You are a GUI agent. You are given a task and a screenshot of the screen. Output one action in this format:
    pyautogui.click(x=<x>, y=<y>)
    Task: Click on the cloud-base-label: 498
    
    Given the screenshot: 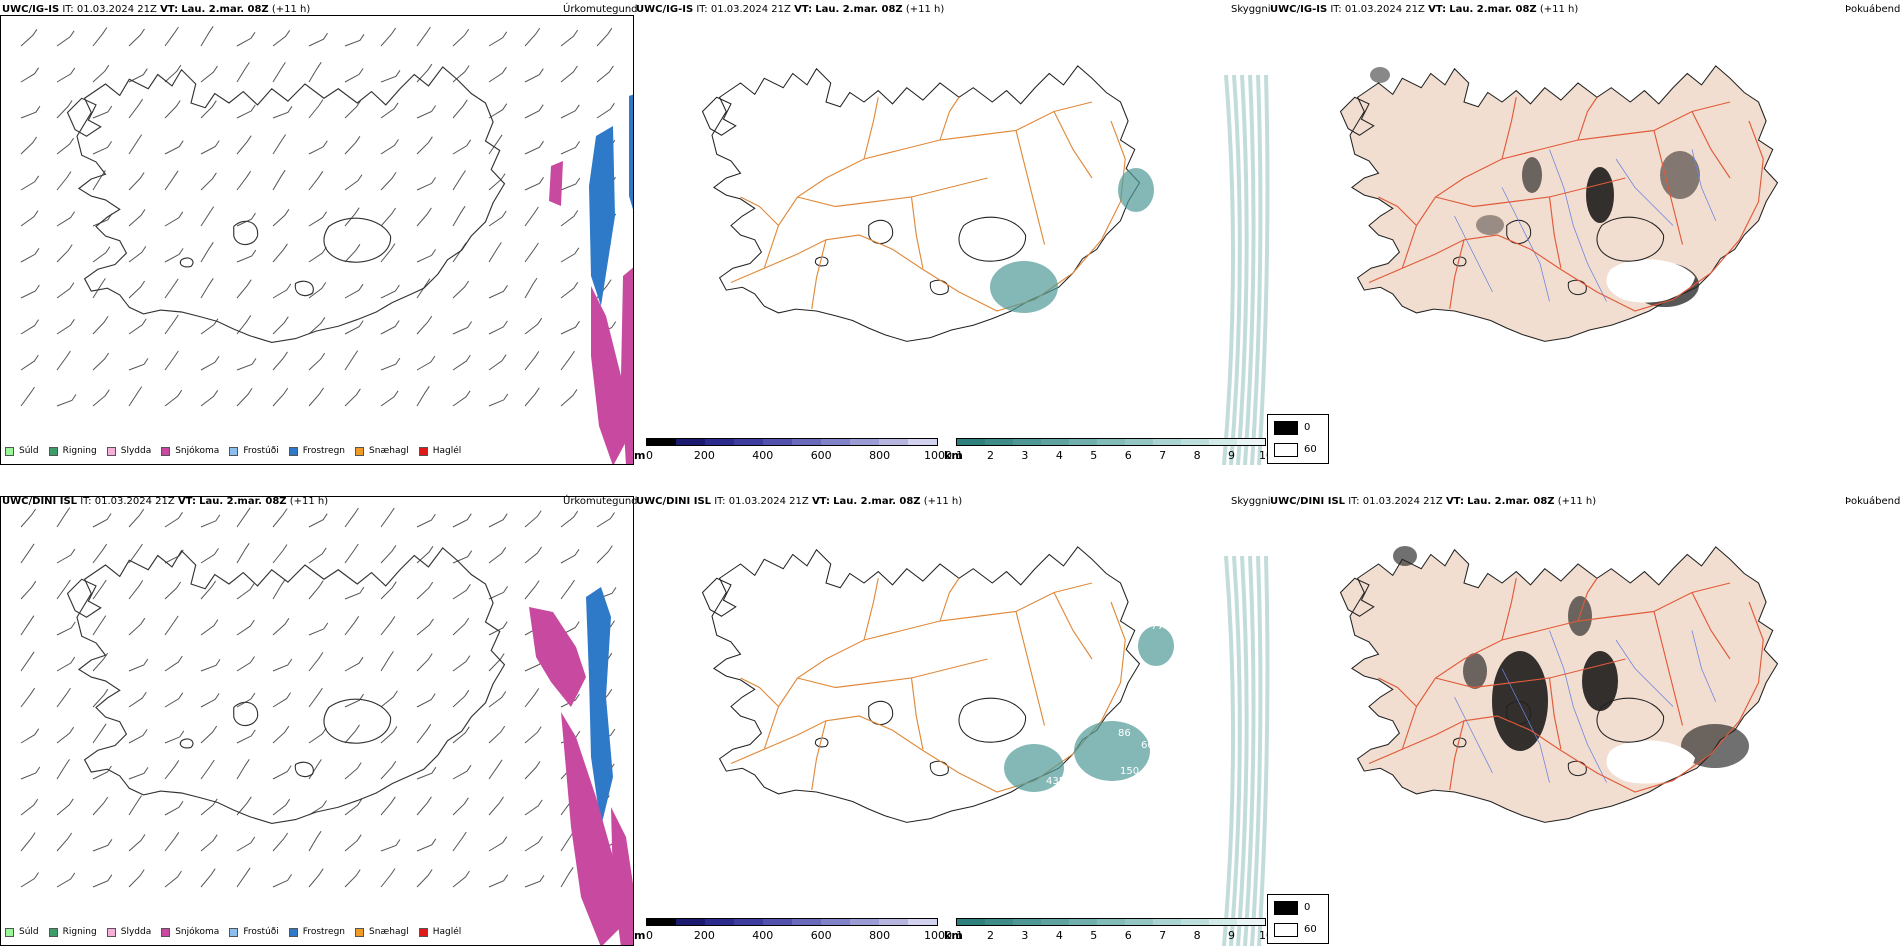 What is the action you would take?
    pyautogui.click(x=1185, y=631)
    